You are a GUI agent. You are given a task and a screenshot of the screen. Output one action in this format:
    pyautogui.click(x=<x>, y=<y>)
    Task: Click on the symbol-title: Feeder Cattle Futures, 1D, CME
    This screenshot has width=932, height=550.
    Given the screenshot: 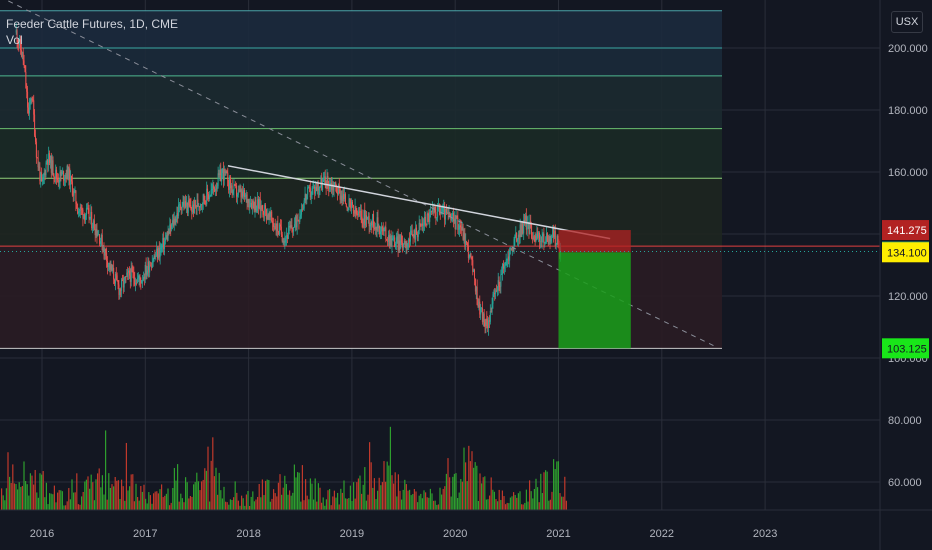 What is the action you would take?
    pyautogui.click(x=92, y=24)
    